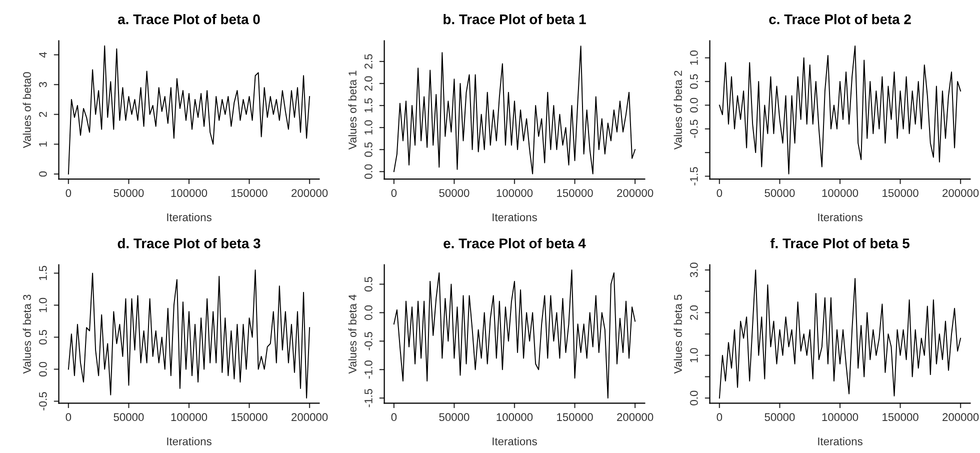 Image resolution: width=980 pixels, height=453 pixels. I want to click on chart-title: d. Trace Plot of beta 3, so click(189, 243).